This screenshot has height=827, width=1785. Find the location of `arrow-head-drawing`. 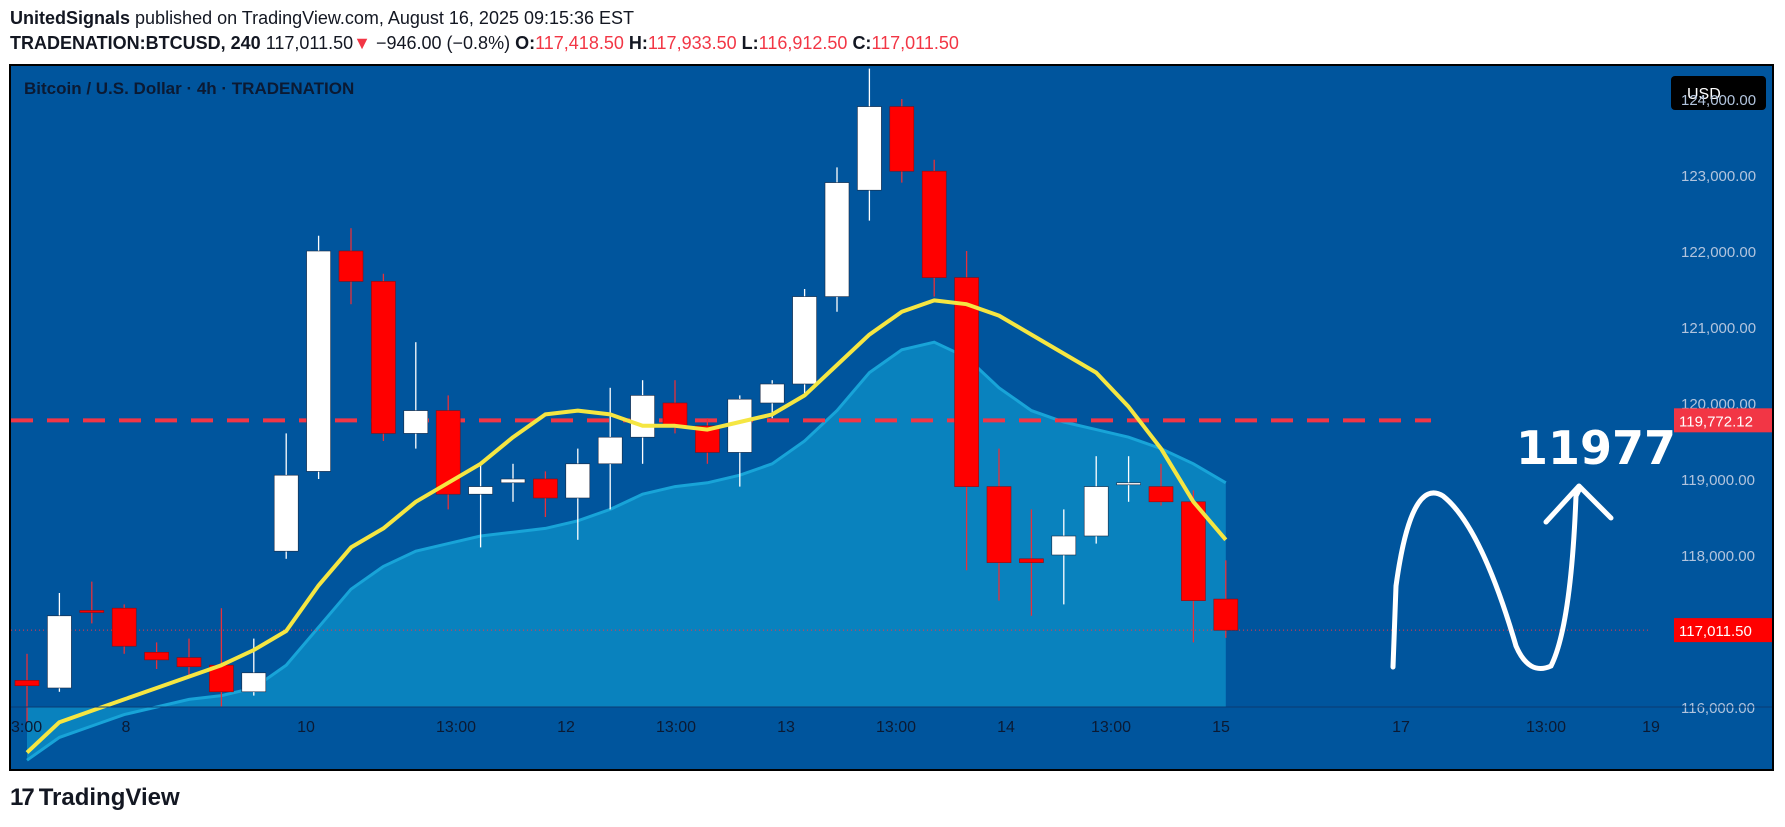

arrow-head-drawing is located at coordinates (1578, 504).